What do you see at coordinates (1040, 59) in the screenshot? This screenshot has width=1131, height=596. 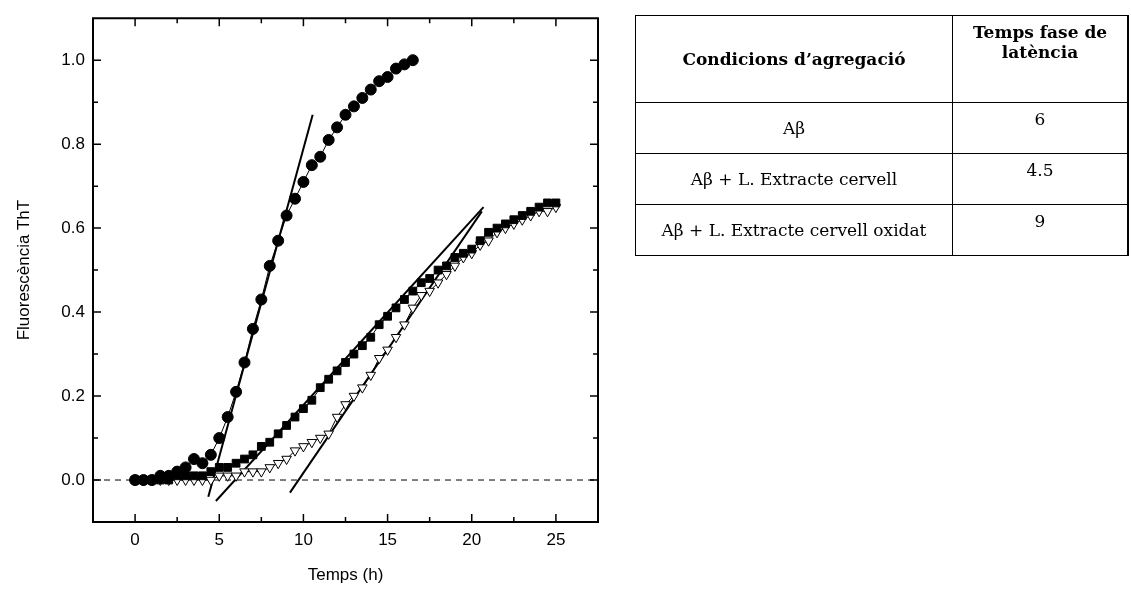 I see `text: Temps fase de latència` at bounding box center [1040, 59].